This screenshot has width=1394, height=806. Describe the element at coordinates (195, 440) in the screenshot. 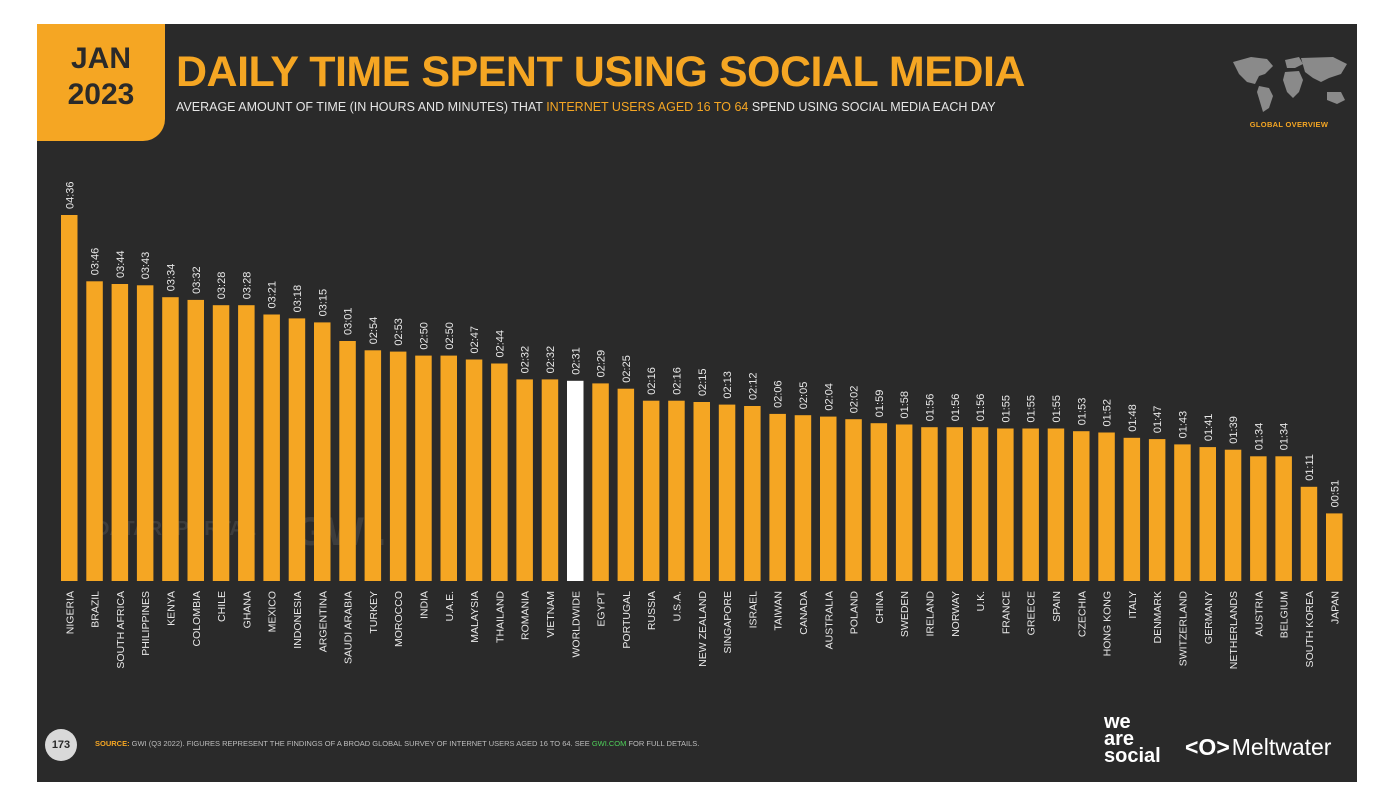

I see `bar-colombia` at that location.